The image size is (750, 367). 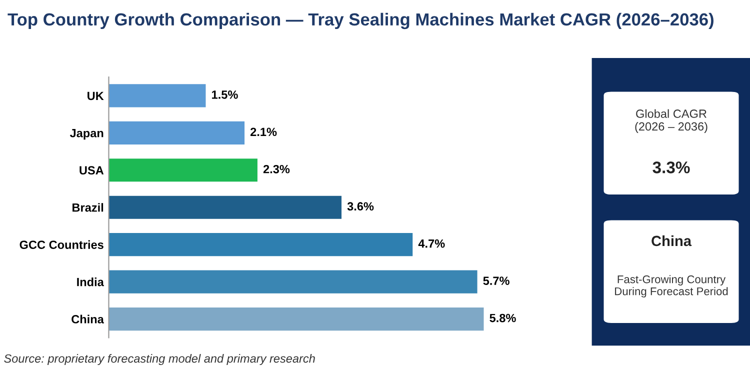 What do you see at coordinates (62, 244) in the screenshot?
I see `y-tick-label: GCC Countries` at bounding box center [62, 244].